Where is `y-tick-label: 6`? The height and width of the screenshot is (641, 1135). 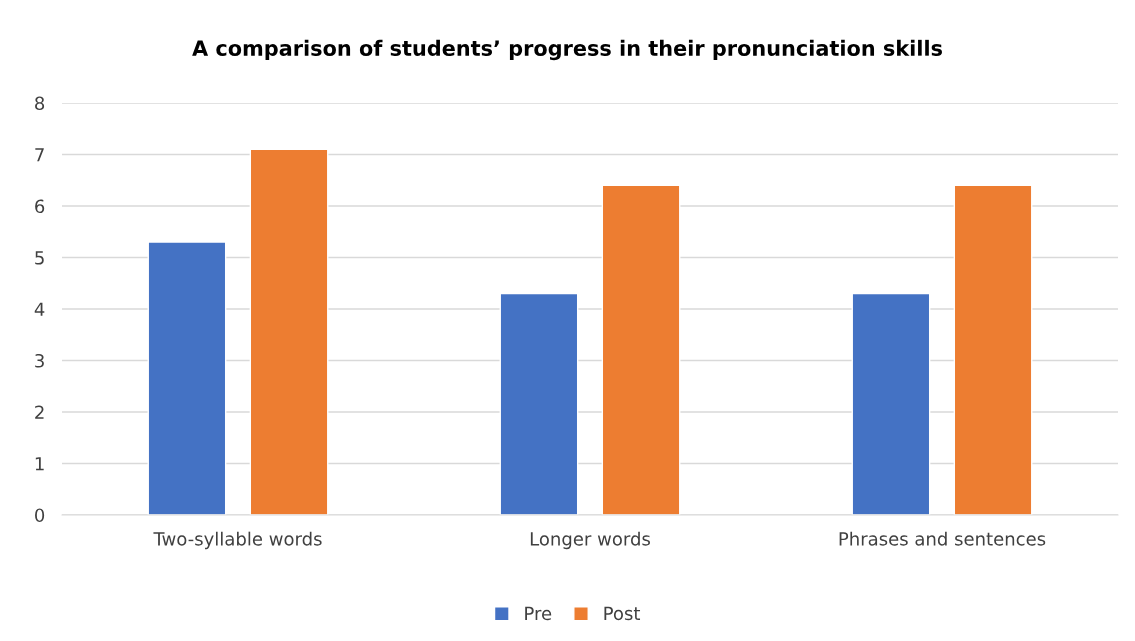 y-tick-label: 6 is located at coordinates (40, 206).